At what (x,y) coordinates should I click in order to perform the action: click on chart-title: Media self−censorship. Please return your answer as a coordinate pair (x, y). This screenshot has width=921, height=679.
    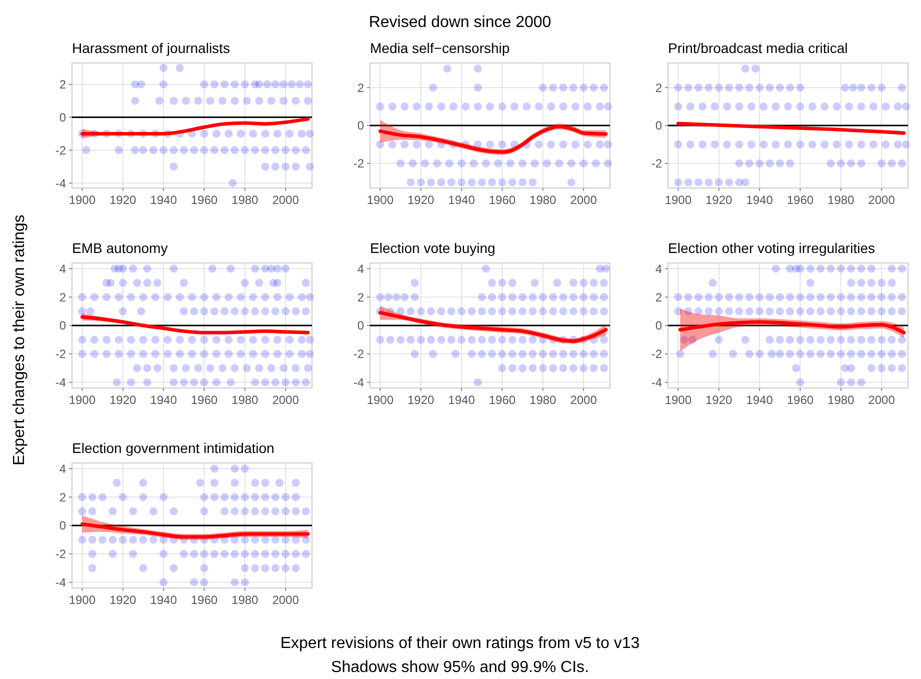
    Looking at the image, I should click on (440, 48).